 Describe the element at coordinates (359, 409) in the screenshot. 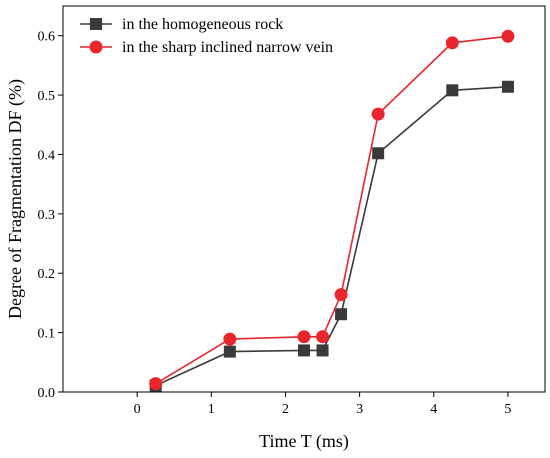

I see `x-tick-label: 3` at that location.